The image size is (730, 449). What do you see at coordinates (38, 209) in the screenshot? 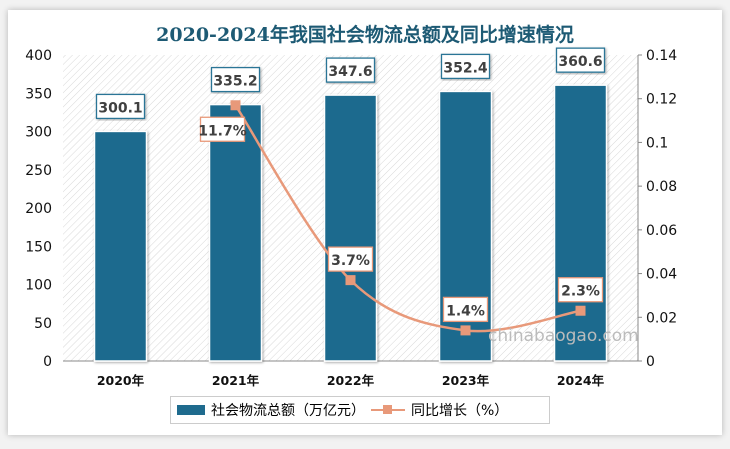
I see `y-tick-label: 200` at bounding box center [38, 209].